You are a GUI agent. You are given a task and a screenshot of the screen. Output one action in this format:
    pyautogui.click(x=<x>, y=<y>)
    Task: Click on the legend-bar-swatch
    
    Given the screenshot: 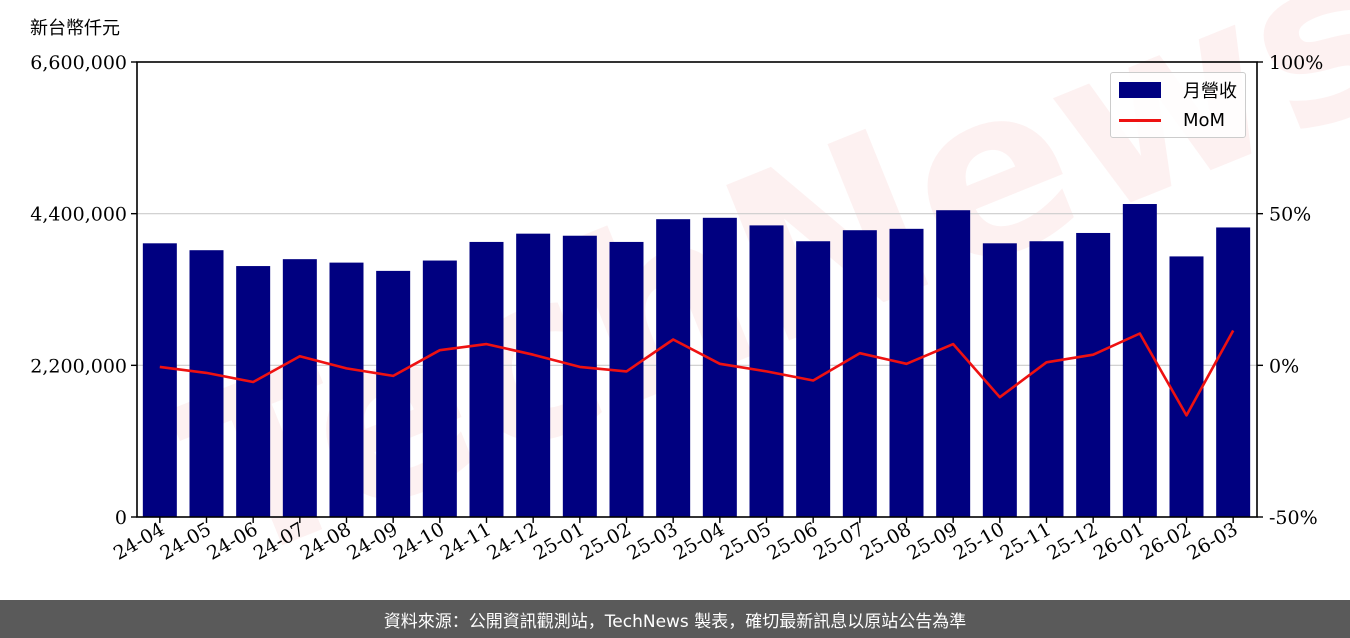 What is the action you would take?
    pyautogui.click(x=1140, y=90)
    